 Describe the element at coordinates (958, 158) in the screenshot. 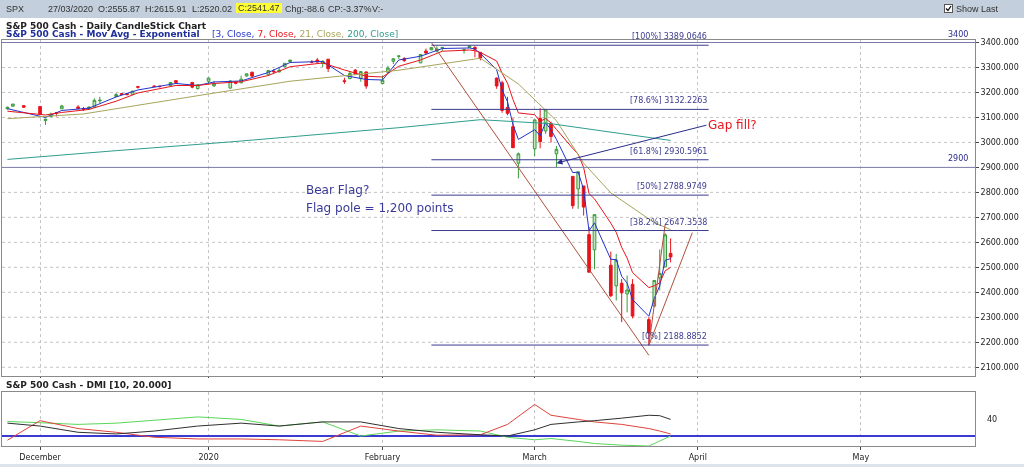

I see `annotation: 2900` at that location.